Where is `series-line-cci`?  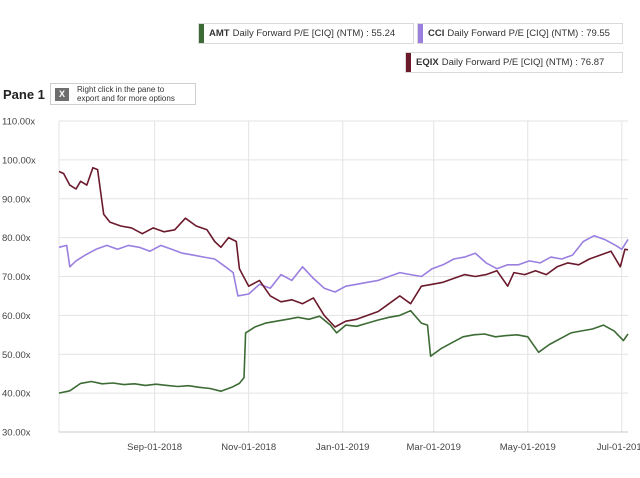
series-line-cci is located at coordinates (343, 265).